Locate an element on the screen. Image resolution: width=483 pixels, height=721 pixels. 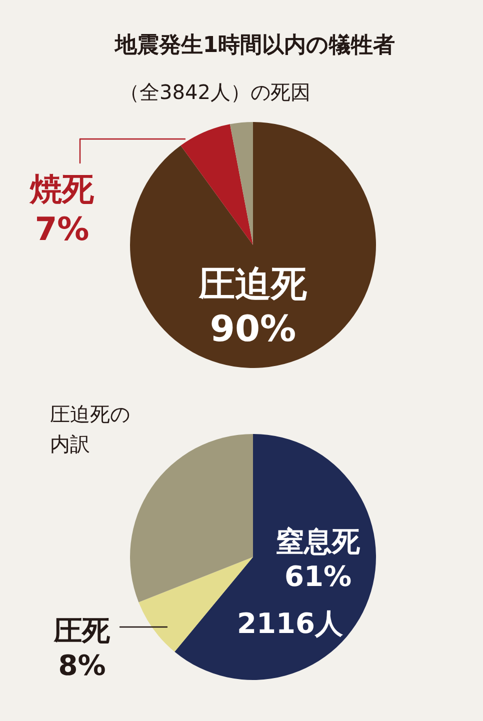
legend-label: 焼死 is located at coordinates (61, 189).